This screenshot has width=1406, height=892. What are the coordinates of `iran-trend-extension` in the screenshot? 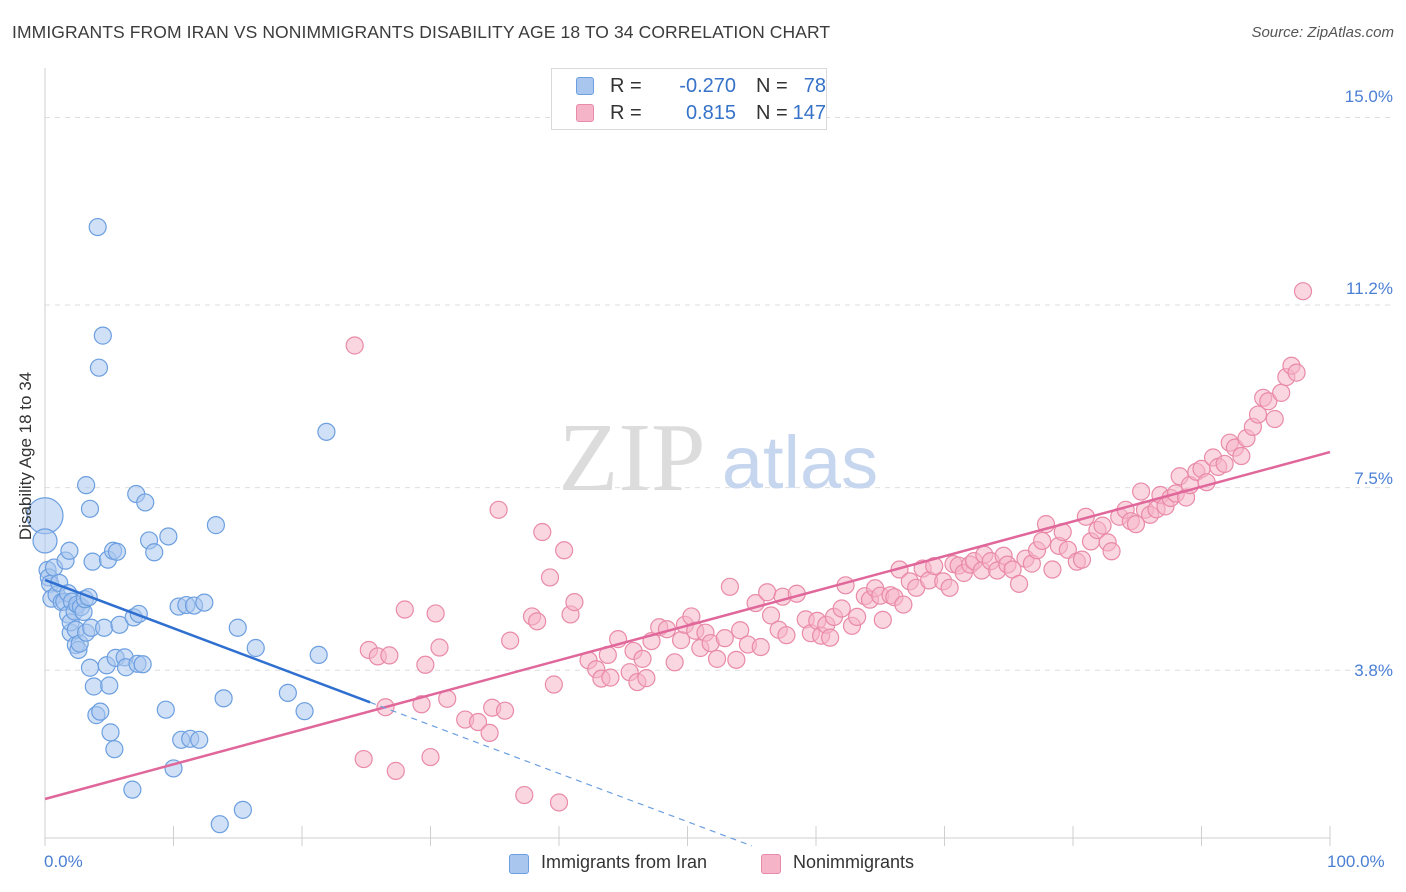 It's located at (560, 774).